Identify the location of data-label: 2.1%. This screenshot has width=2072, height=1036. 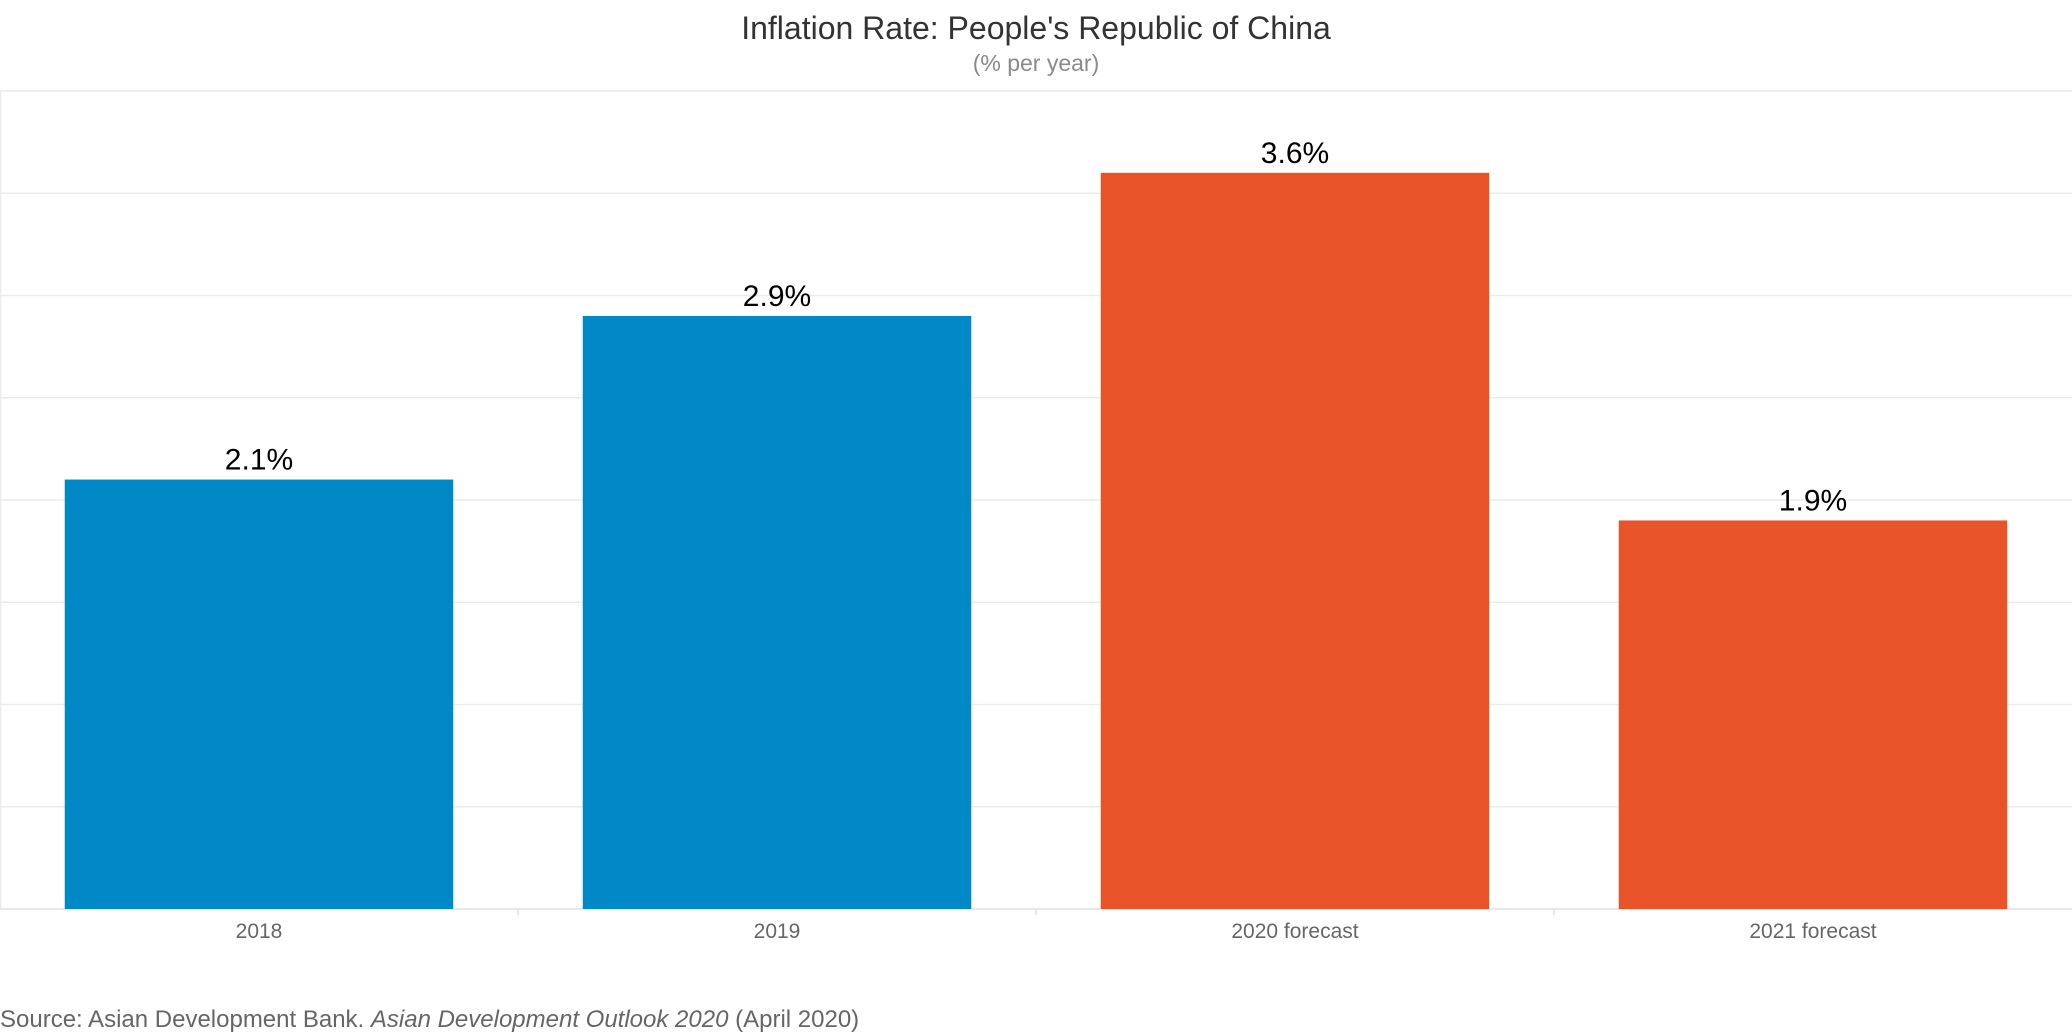
(259, 460).